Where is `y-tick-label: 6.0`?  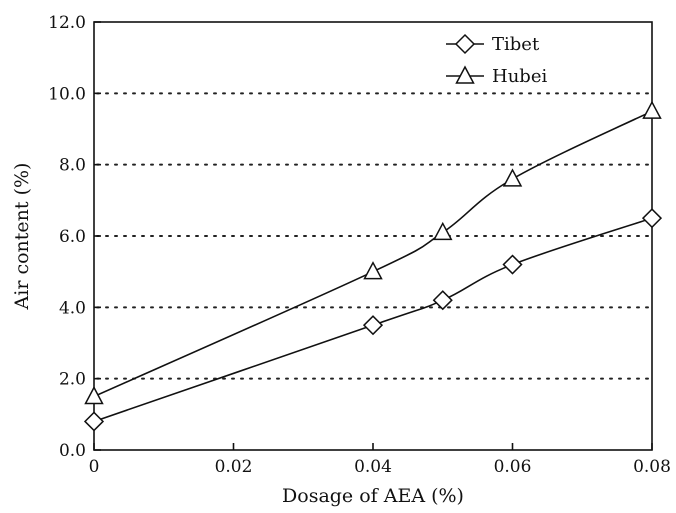 y-tick-label: 6.0 is located at coordinates (72, 237).